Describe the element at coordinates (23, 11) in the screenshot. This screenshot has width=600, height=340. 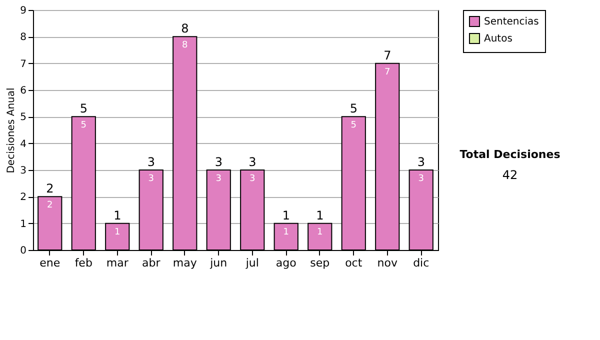
I see `y-tick-label: 9` at that location.